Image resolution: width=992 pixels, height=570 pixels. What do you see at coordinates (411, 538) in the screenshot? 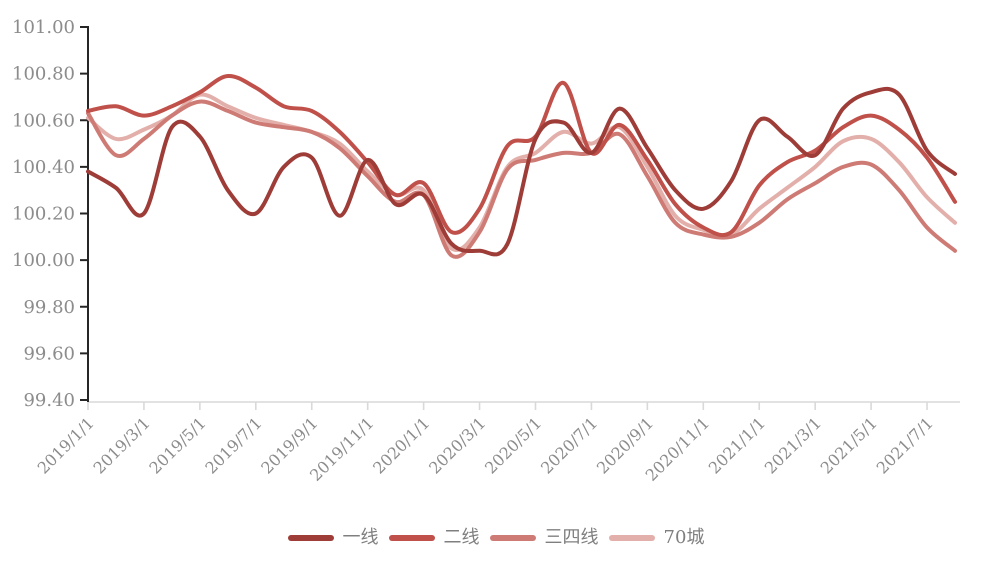
I see `tier2-line-swatch` at bounding box center [411, 538].